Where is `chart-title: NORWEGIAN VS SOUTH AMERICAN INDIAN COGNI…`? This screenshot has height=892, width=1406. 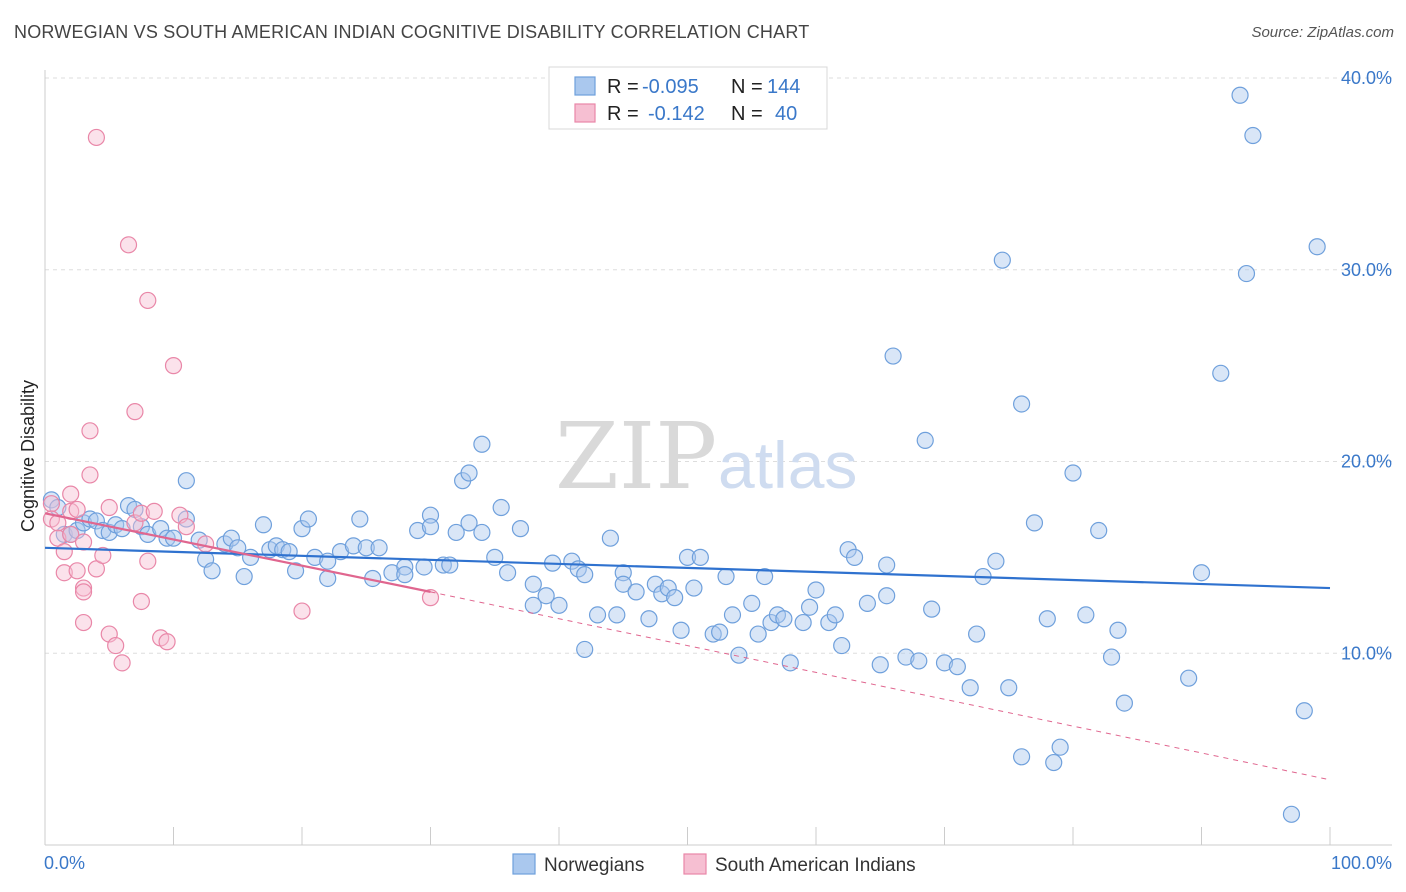
chart-title: NORWEGIAN VS SOUTH AMERICAN INDIAN COGNI… is located at coordinates (412, 32).